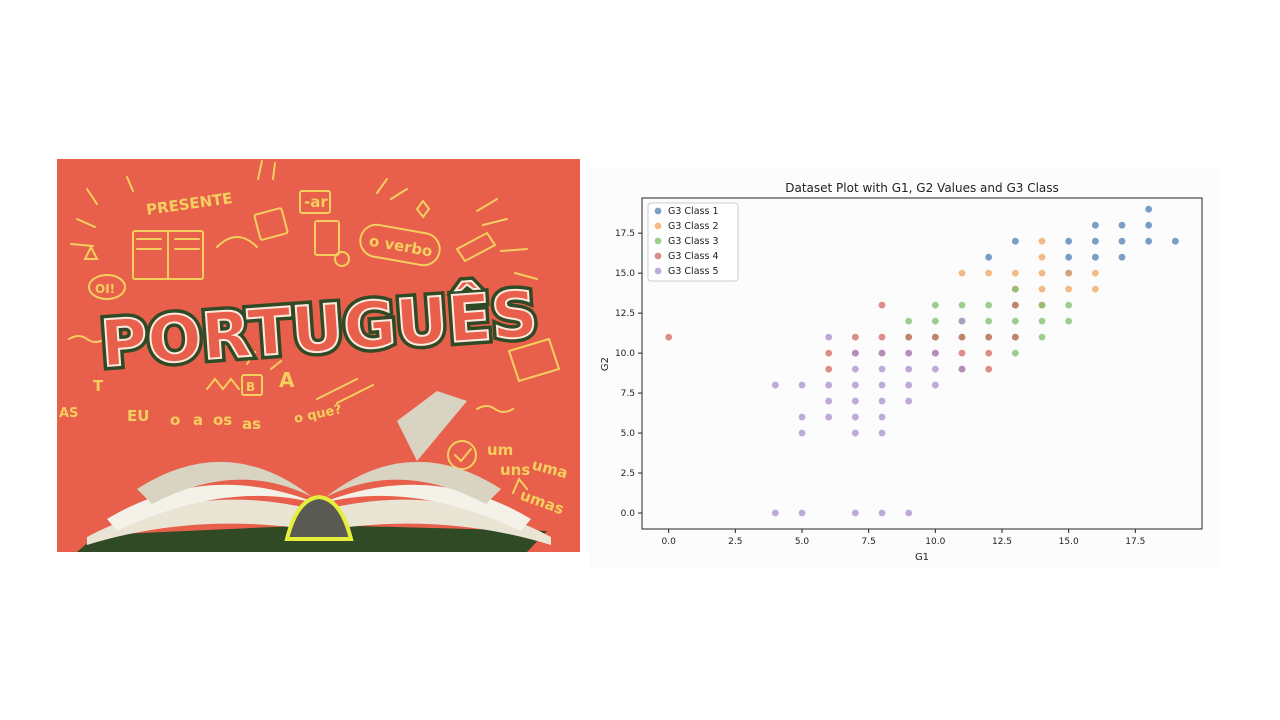 This screenshot has height=720, width=1280. Describe the element at coordinates (68, 413) in the screenshot. I see `doodle-as-side: AS` at that location.